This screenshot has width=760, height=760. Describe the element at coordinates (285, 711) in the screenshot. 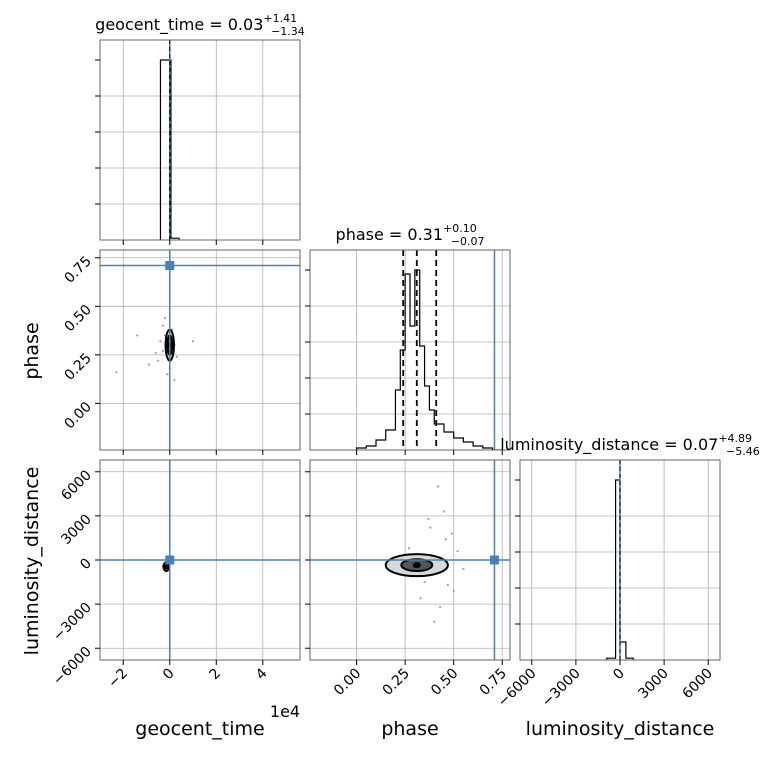

I see `offset-text: 1e4` at that location.